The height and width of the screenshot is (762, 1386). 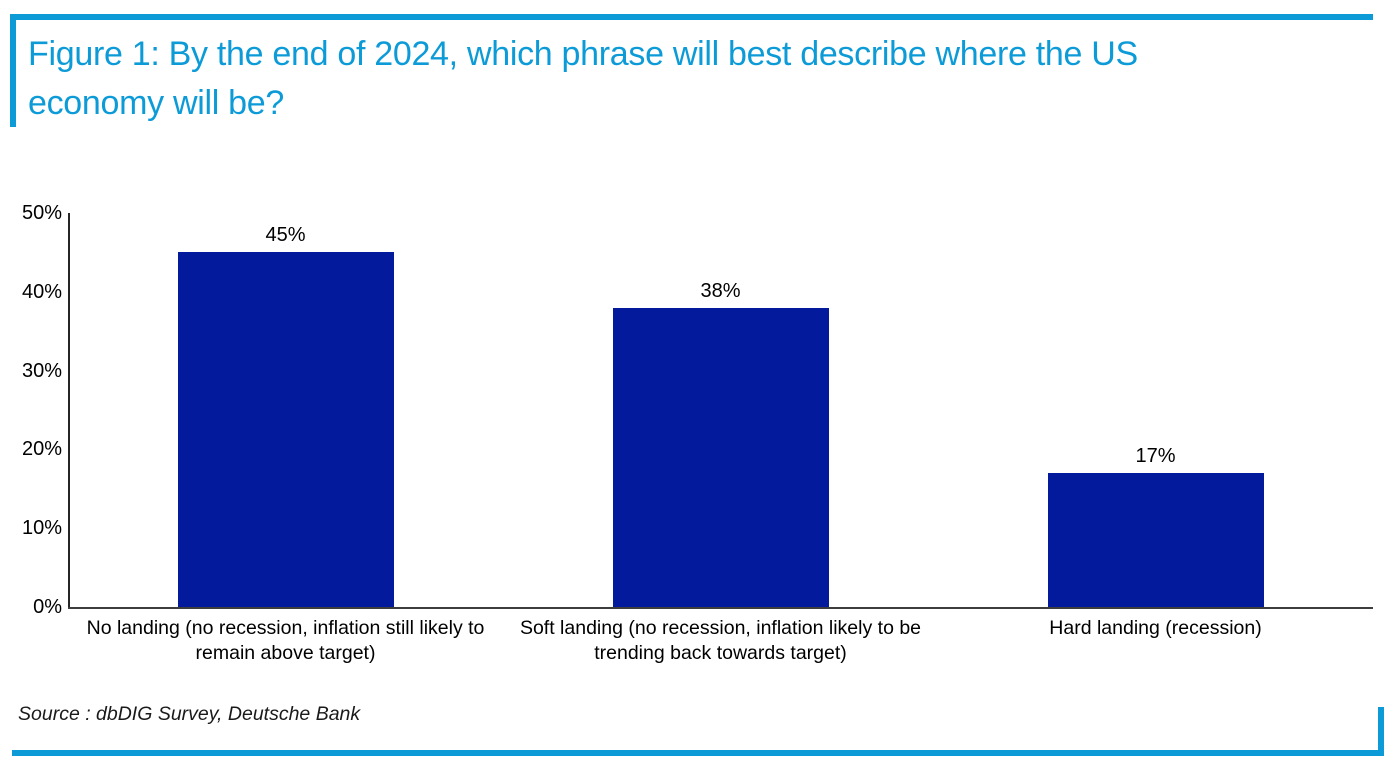 What do you see at coordinates (156, 103) in the screenshot?
I see `figure-title-line-2: economy will be?` at bounding box center [156, 103].